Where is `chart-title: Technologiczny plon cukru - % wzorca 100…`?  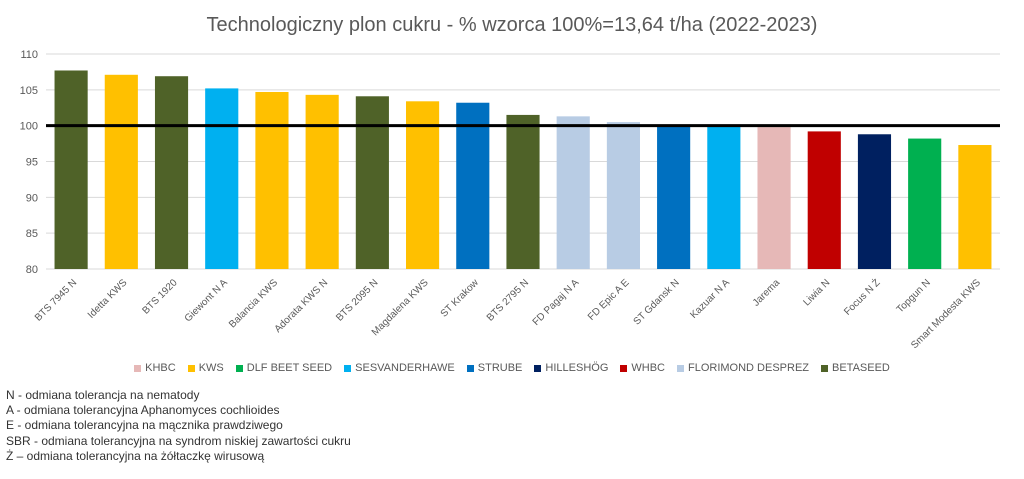
chart-title: Technologiczny plon cukru - % wzorca 100… is located at coordinates (512, 25).